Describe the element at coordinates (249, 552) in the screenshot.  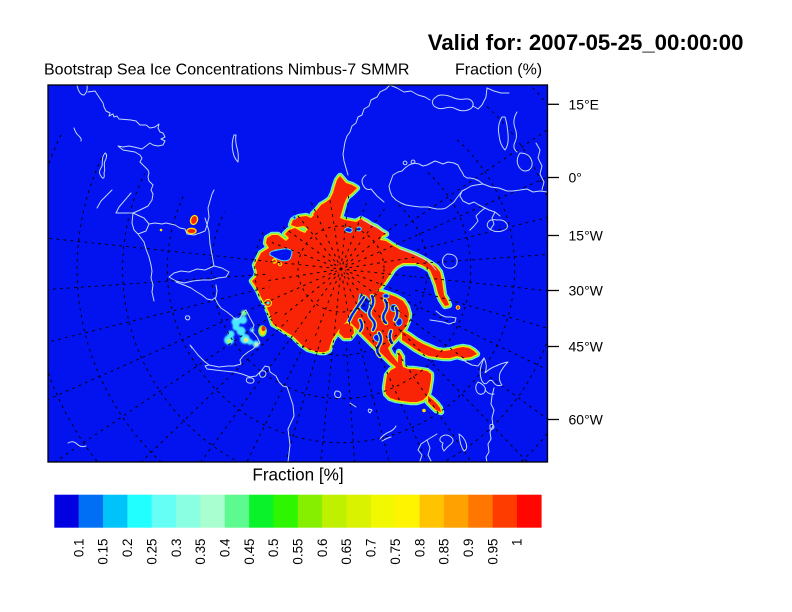
I see `svg-text: 0.45` at that location.